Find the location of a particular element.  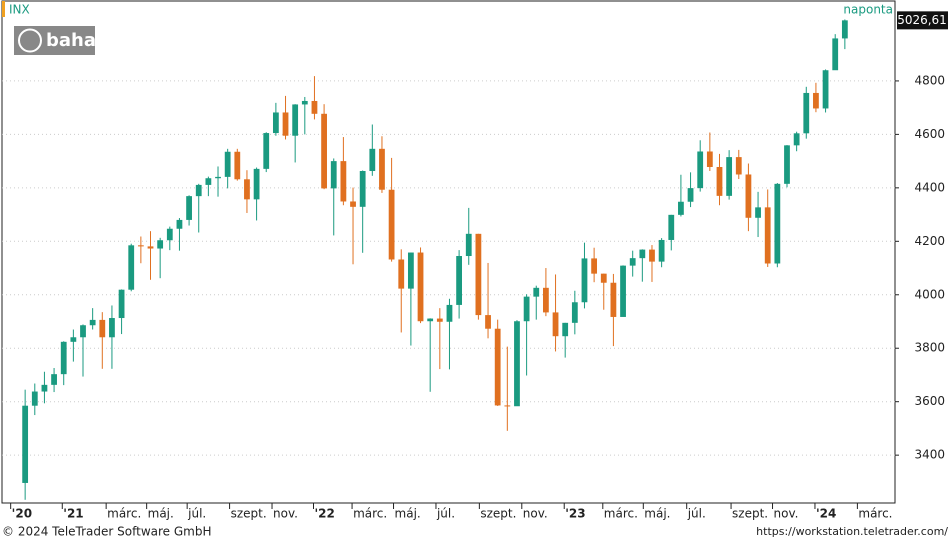

y-tick-label: 4800 is located at coordinates (929, 80).